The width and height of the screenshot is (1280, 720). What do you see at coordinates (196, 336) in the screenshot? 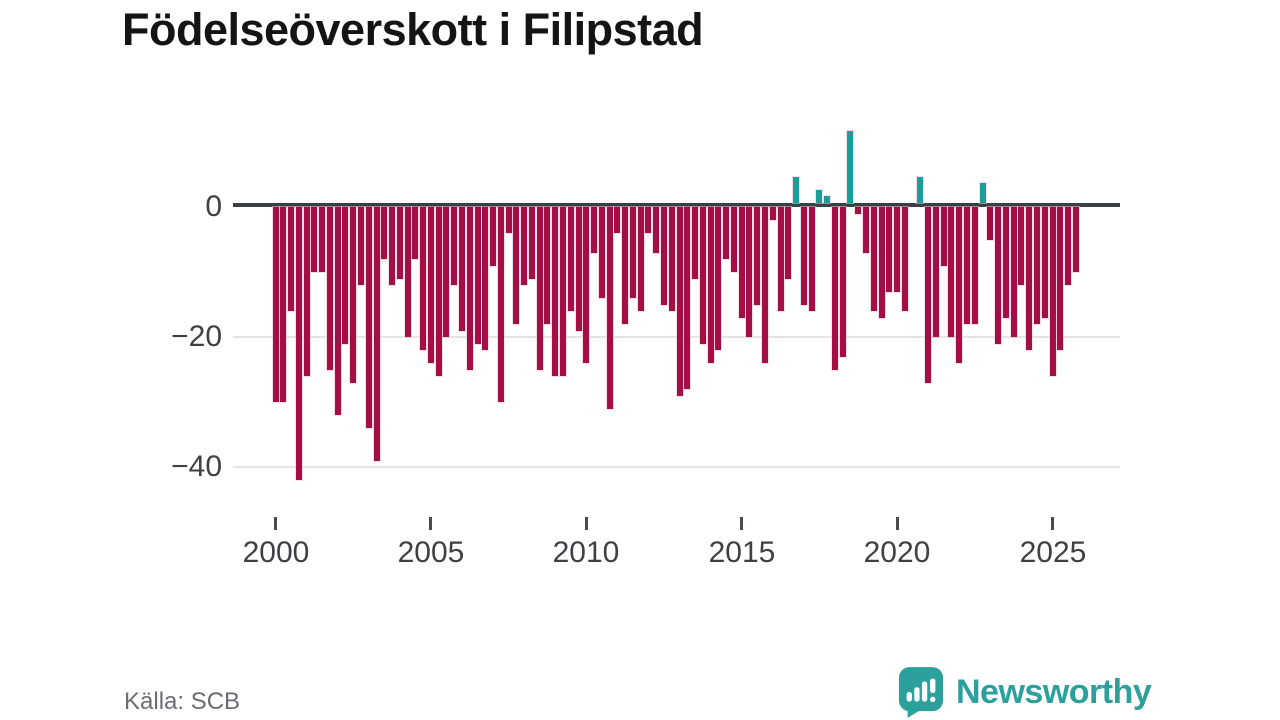
I see `y-axis-label--20: −20` at bounding box center [196, 336].